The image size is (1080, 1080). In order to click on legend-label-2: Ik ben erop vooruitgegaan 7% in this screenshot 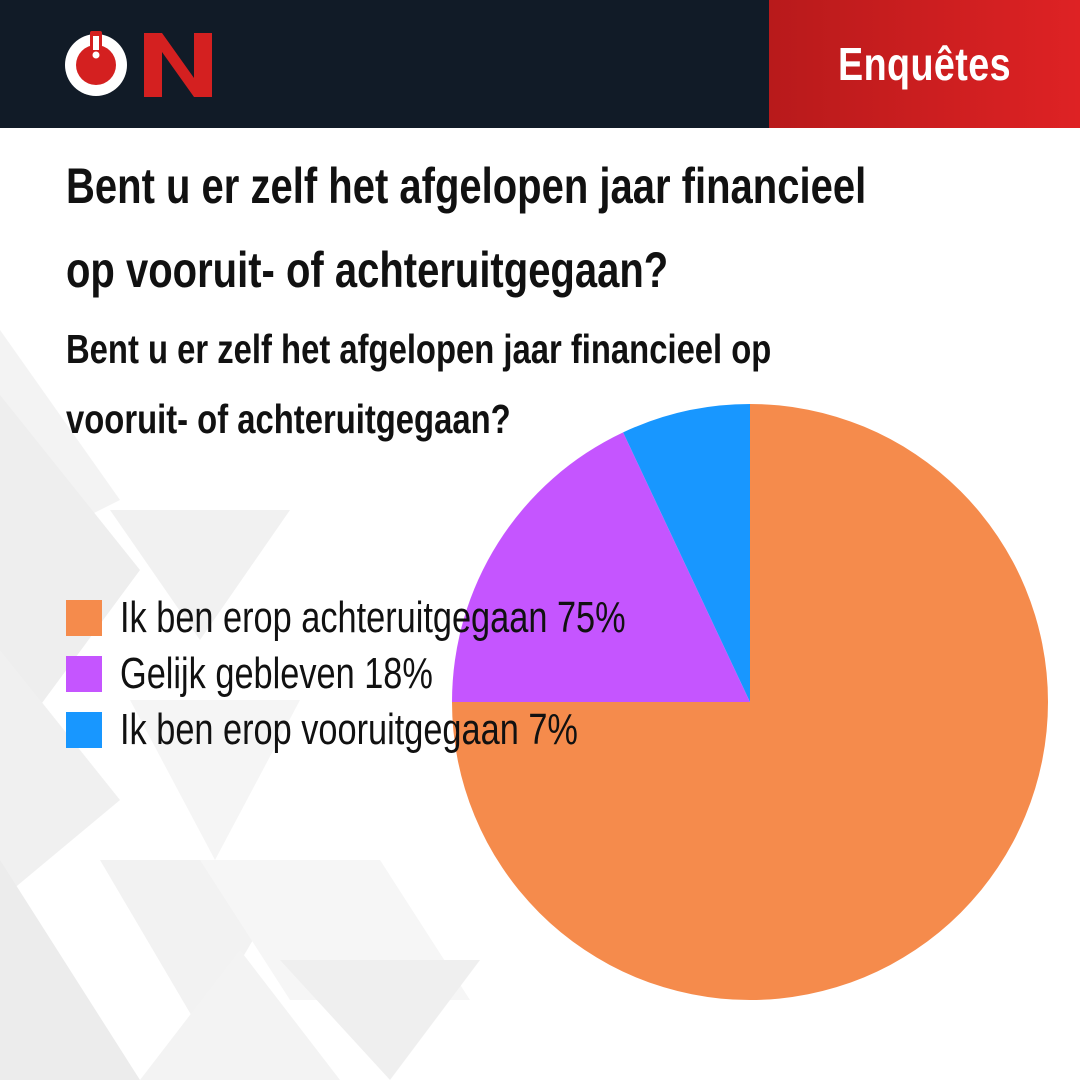, I will do `click(349, 729)`.